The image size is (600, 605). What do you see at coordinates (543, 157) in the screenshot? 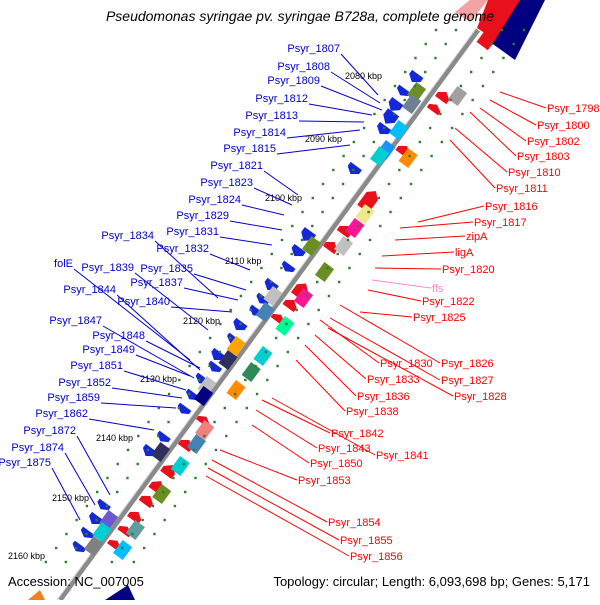
I see `right-gene-label: Psyr_1803` at bounding box center [543, 157].